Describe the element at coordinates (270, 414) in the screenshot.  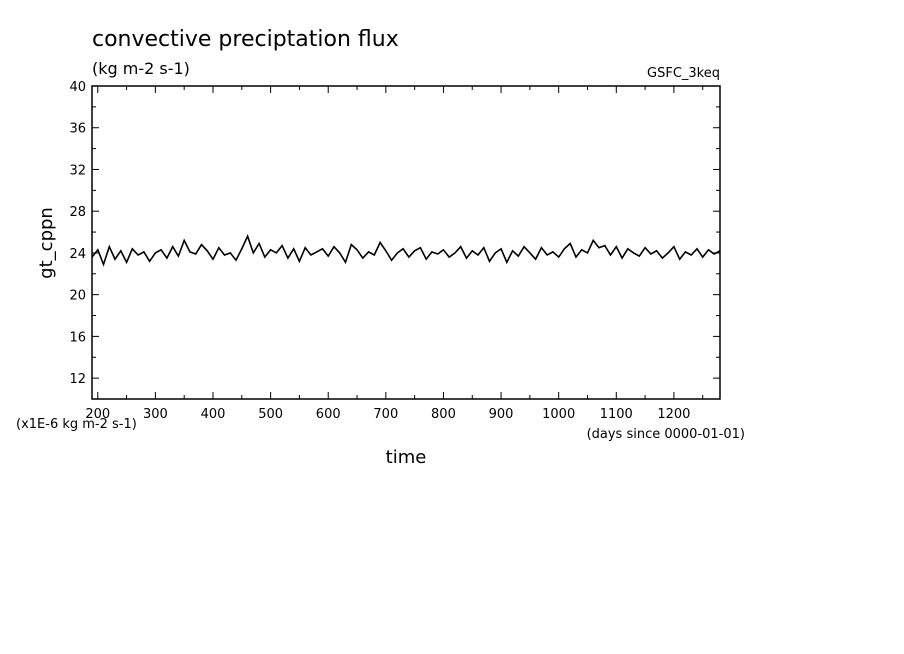
I see `x-tick-label: 500` at that location.